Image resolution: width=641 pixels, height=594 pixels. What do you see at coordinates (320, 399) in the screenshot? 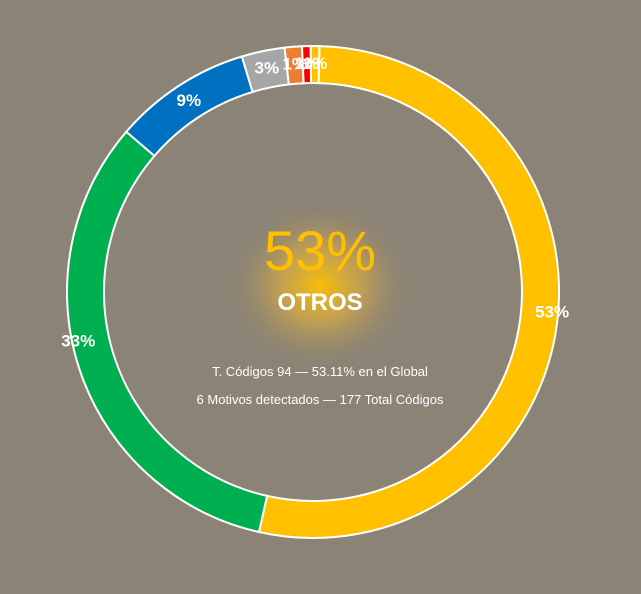
I see `center-line-2: 6 Motivos detectados — 177 Total Códigos` at bounding box center [320, 399].